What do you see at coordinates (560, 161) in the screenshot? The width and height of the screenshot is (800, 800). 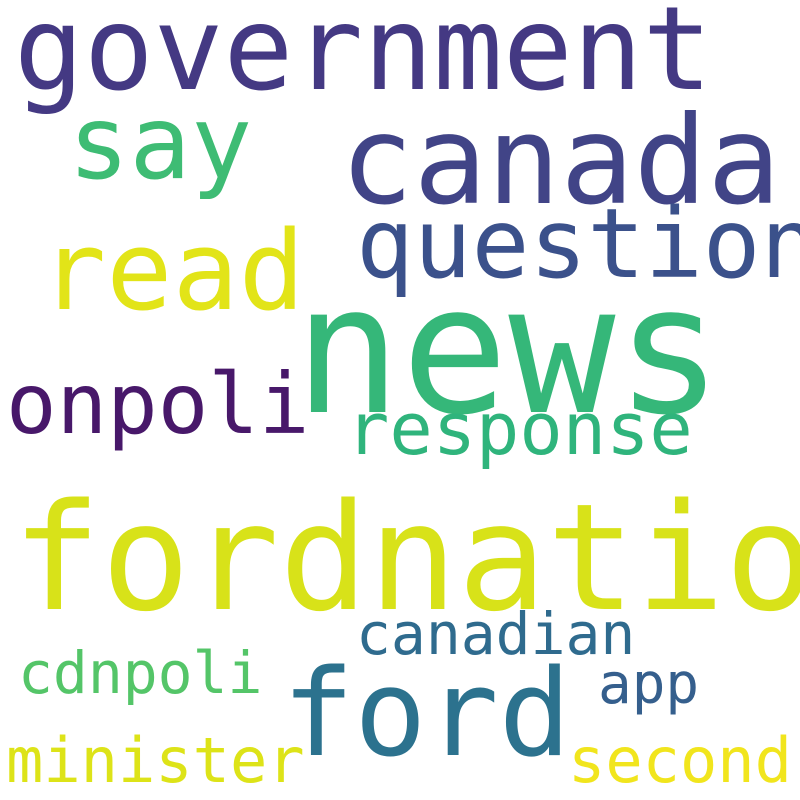 I see `word-canada: canada` at bounding box center [560, 161].